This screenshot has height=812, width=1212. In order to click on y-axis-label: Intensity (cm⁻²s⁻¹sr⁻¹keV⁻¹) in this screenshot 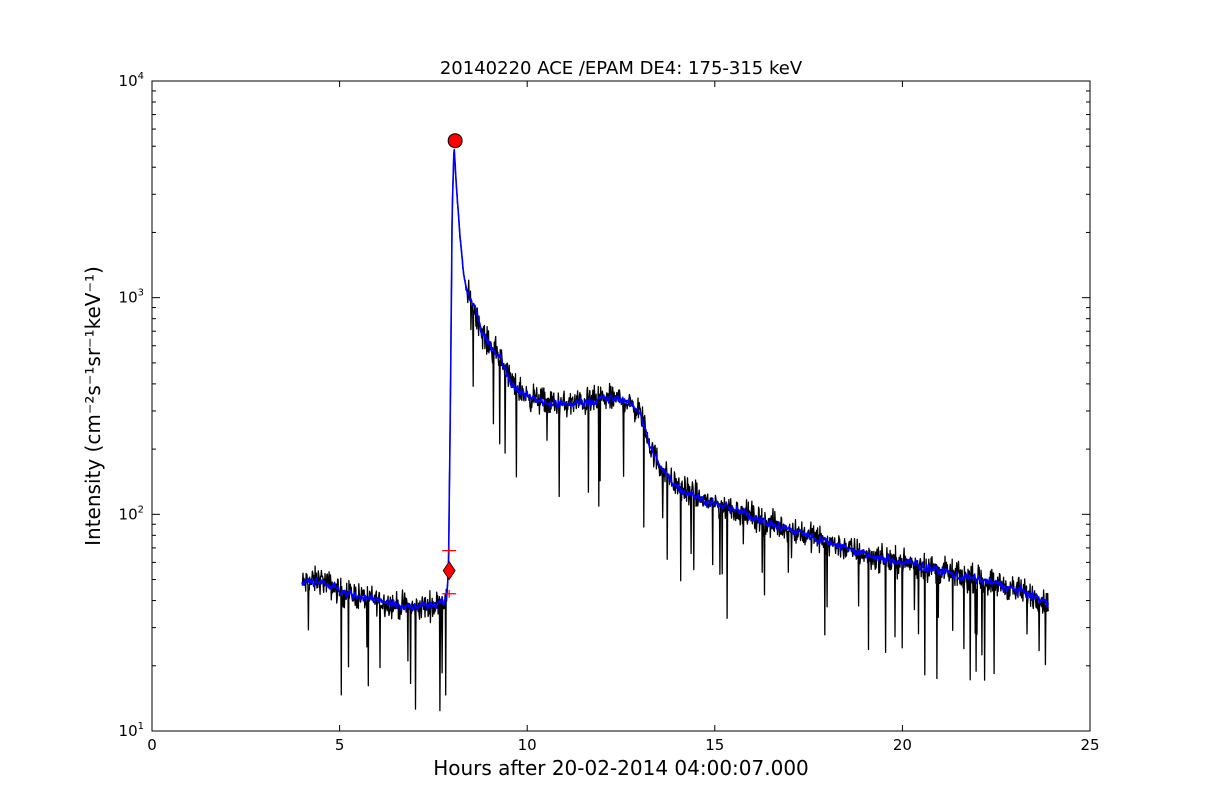, I will do `click(93, 406)`.